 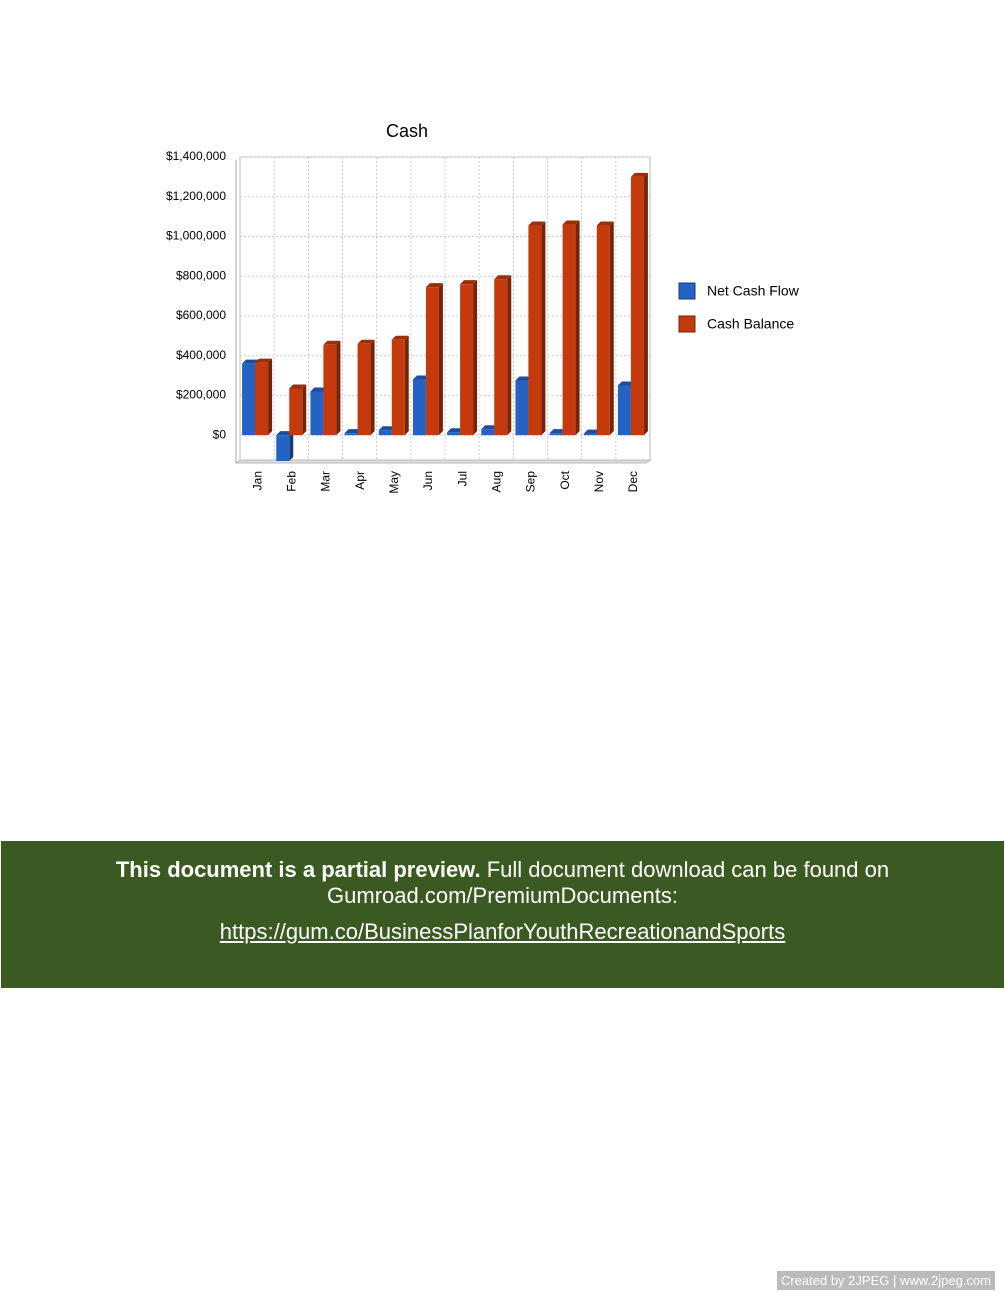 What do you see at coordinates (633, 481) in the screenshot?
I see `x-tick-label: Dec` at bounding box center [633, 481].